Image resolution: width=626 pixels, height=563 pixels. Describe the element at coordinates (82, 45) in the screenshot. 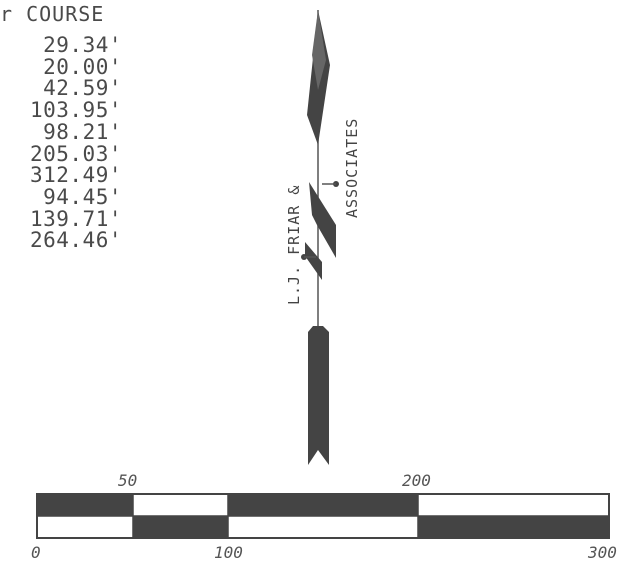

I see `distance-value: 29.34'` at that location.